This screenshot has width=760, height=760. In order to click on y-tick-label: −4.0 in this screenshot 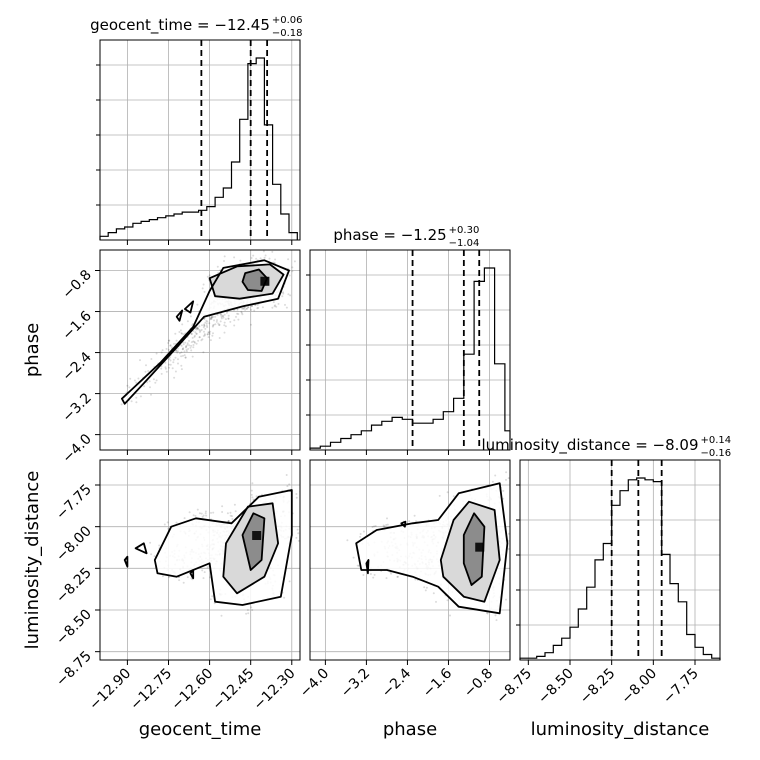, I will do `click(76, 448)`.